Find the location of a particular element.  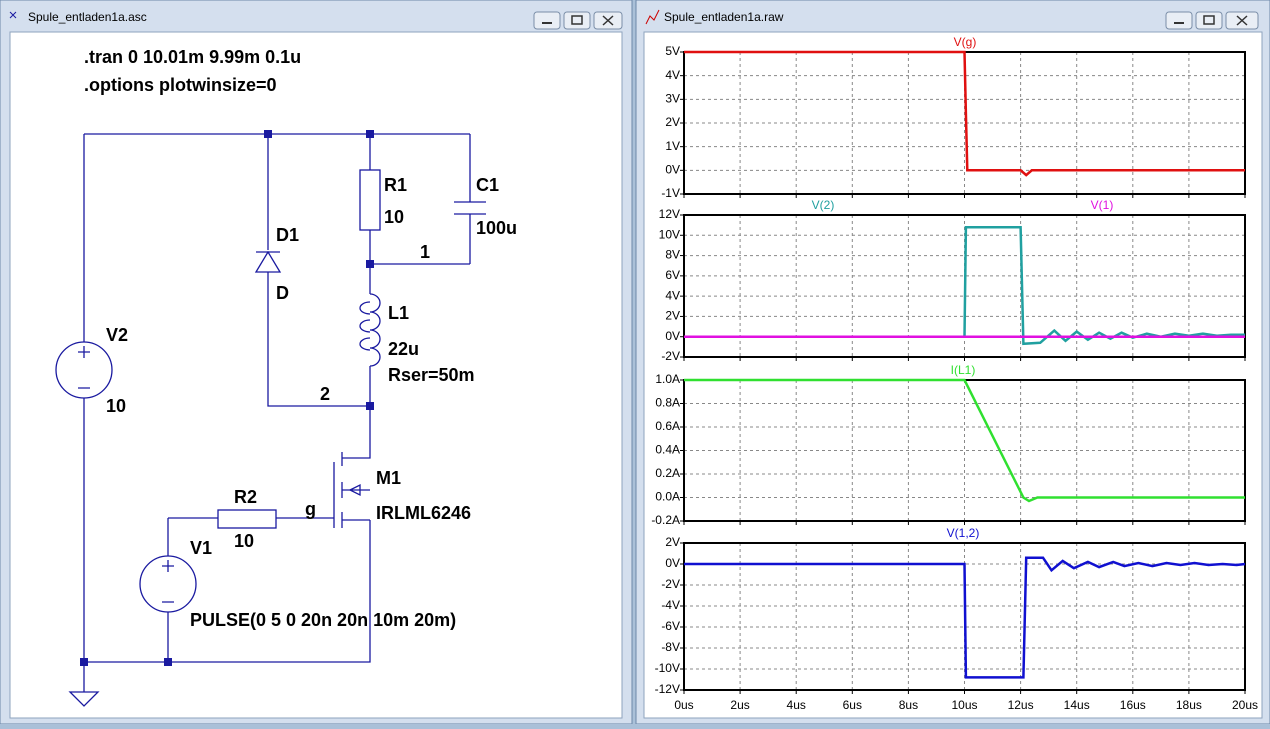

x-tick-label: 6us is located at coordinates (852, 705).